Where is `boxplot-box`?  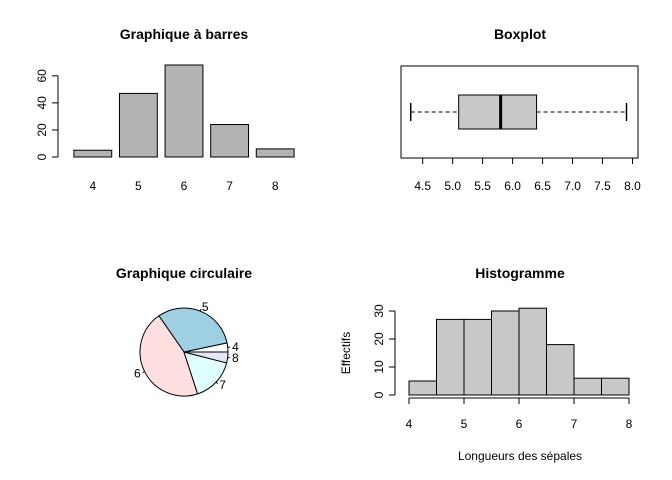
boxplot-box is located at coordinates (498, 112).